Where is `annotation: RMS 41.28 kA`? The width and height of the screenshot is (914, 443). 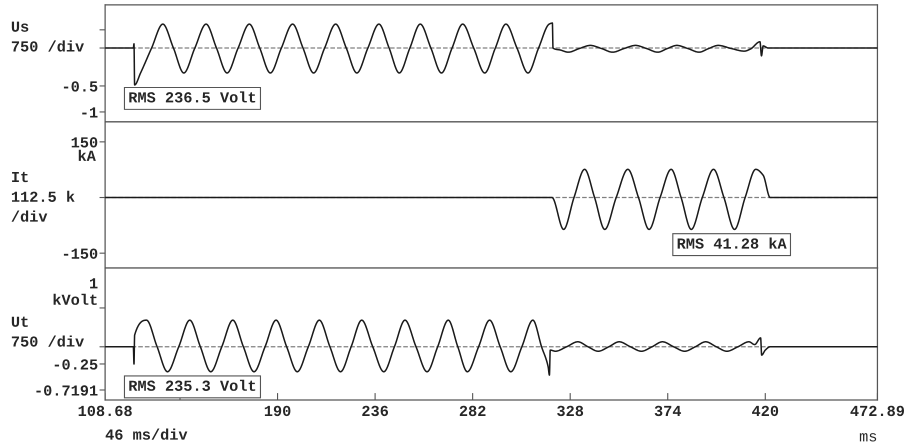 annotation: RMS 41.28 kA is located at coordinates (732, 243).